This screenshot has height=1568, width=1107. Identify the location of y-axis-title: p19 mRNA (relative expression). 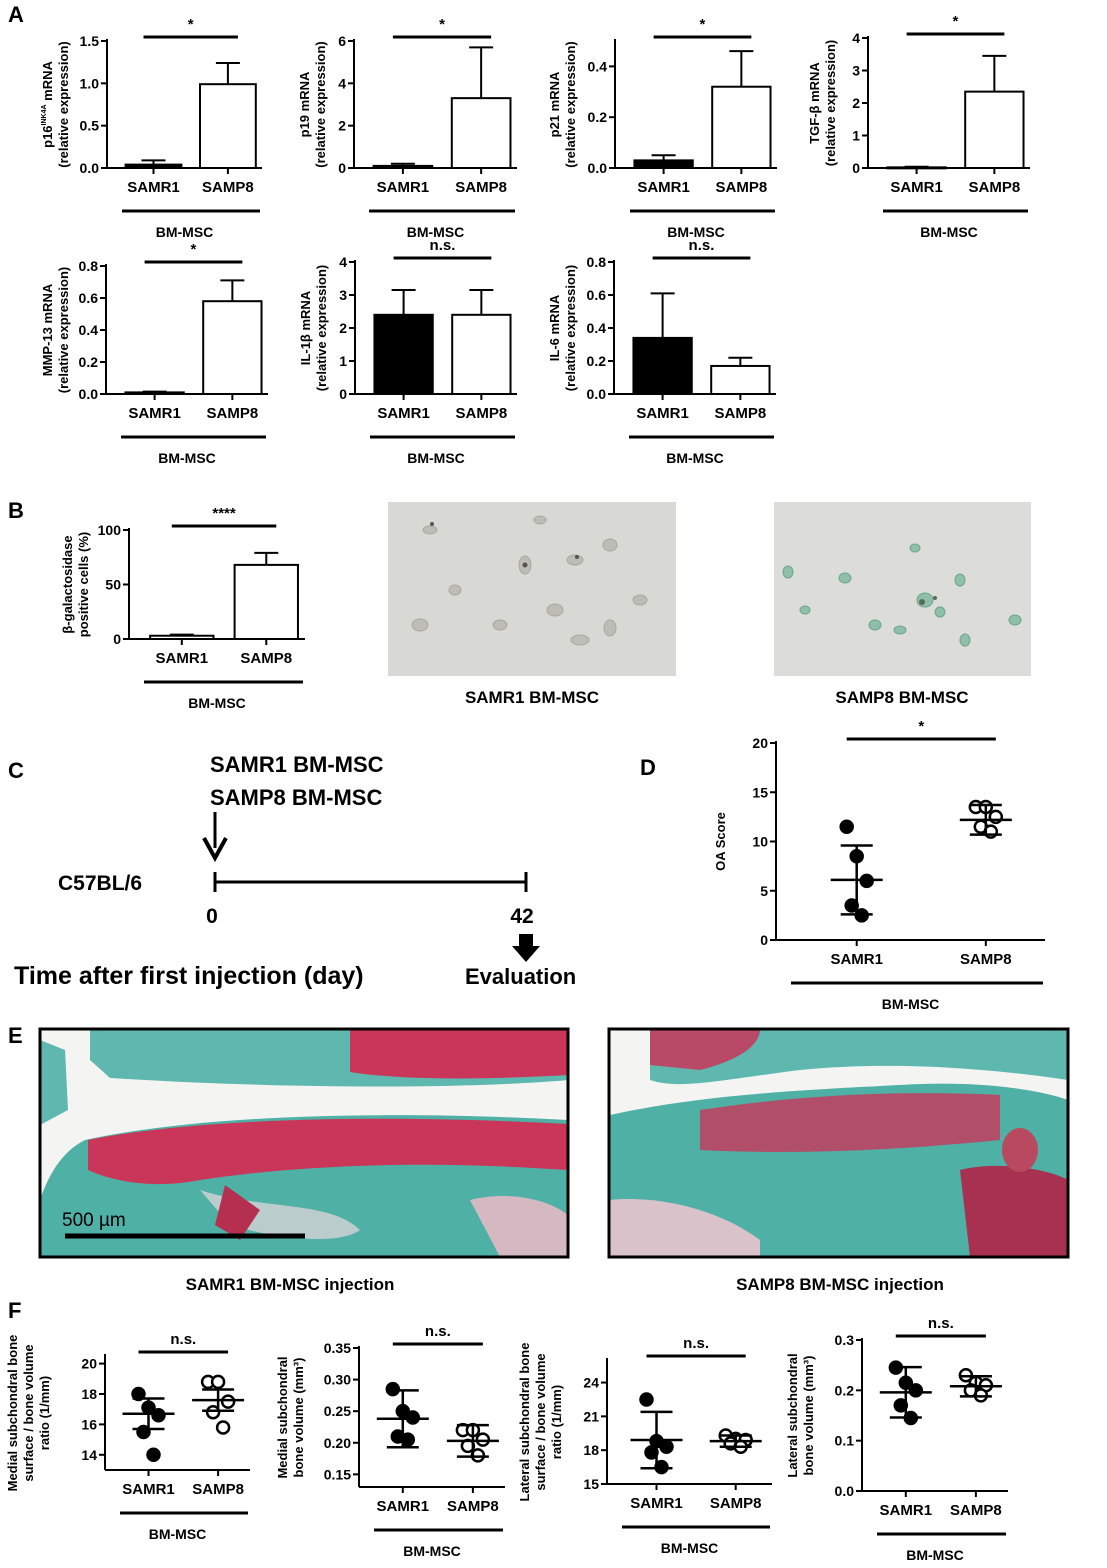
(312, 104).